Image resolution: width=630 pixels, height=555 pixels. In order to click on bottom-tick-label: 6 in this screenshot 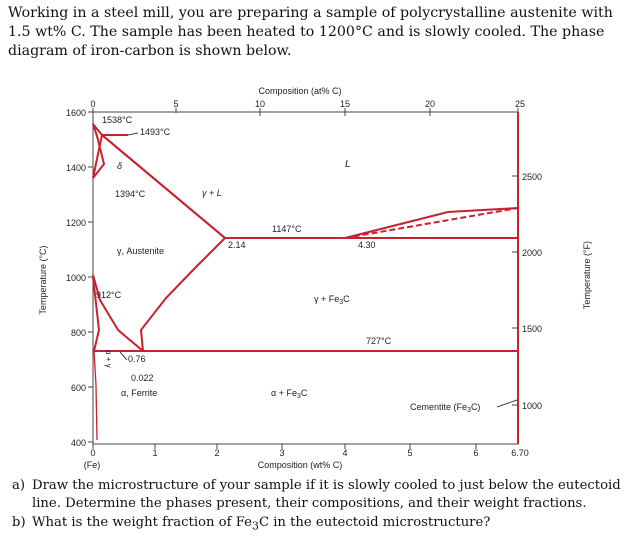, I will do `click(475, 453)`.